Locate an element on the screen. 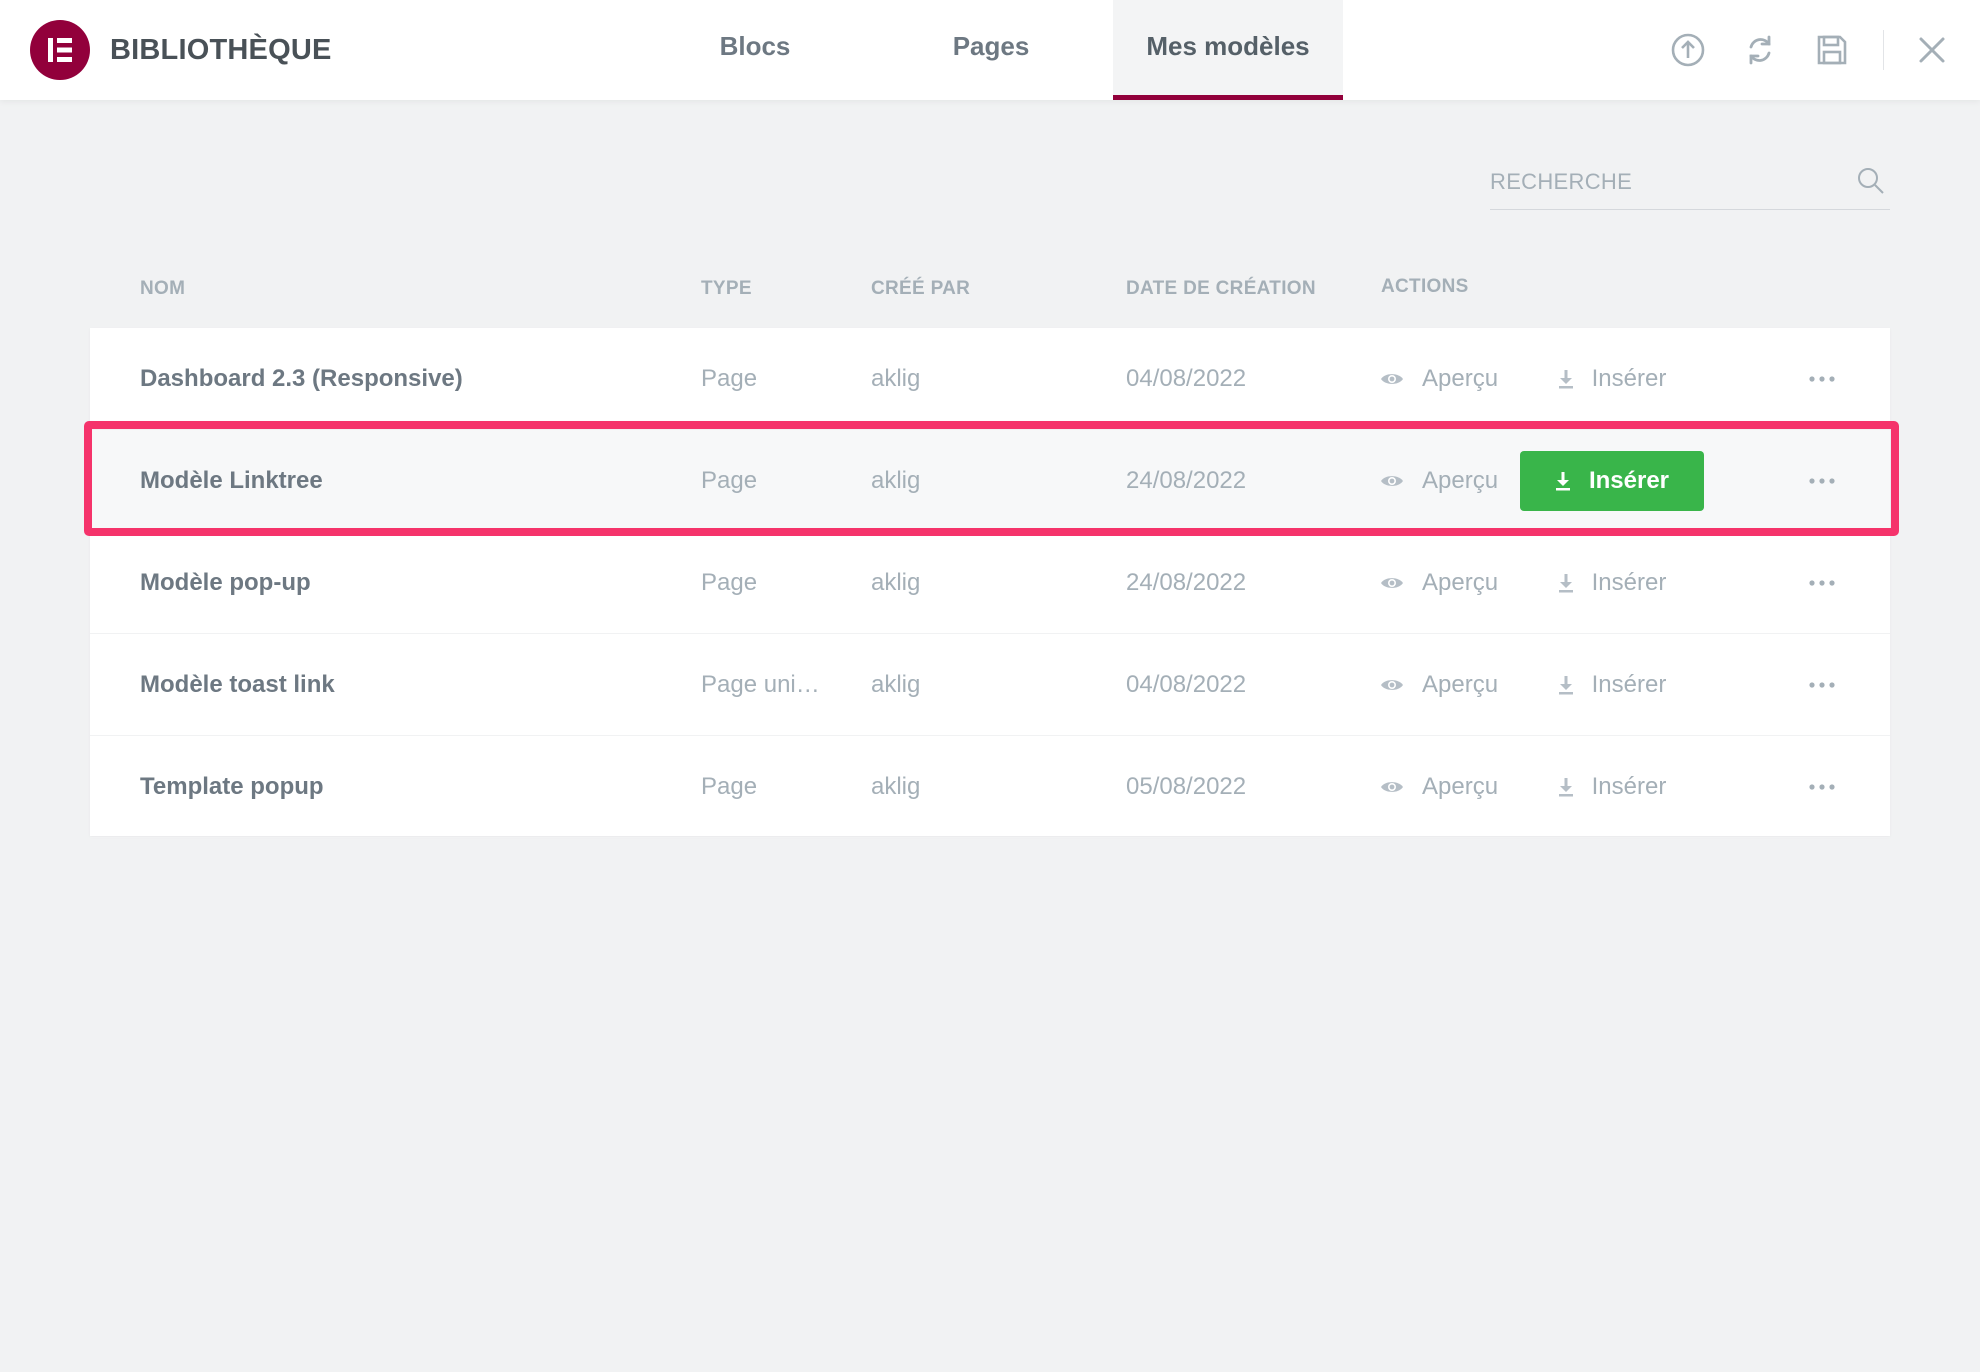 Image resolution: width=1980 pixels, height=1372 pixels. save-icon is located at coordinates (1832, 50).